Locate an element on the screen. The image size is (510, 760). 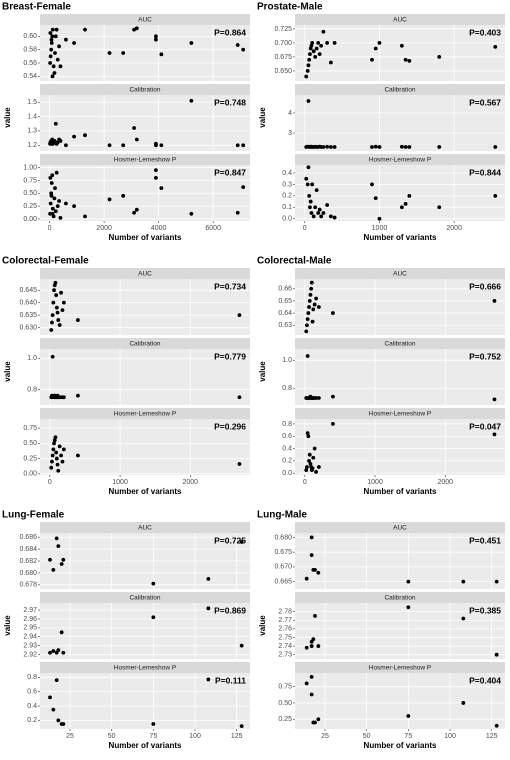
y-tick-label: 0.50 is located at coordinates (30, 193).